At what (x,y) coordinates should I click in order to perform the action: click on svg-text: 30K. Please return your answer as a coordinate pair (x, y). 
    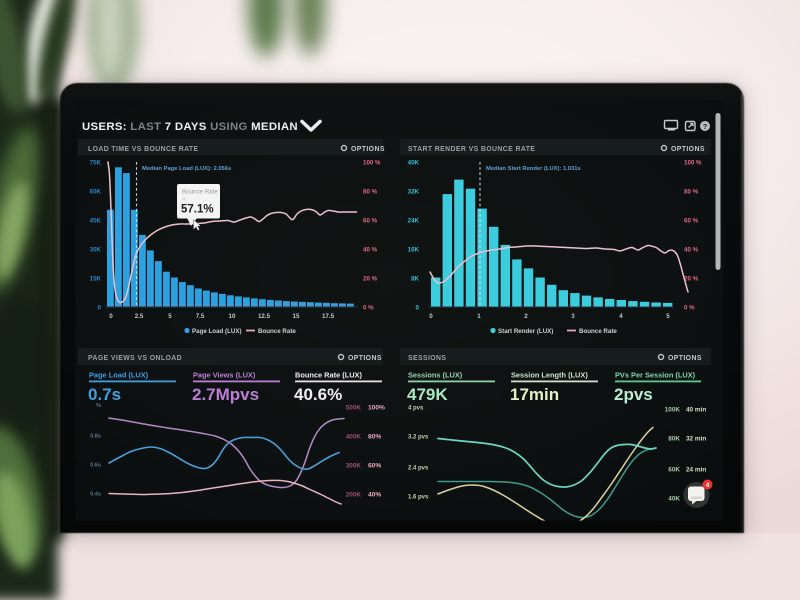
    Looking at the image, I should click on (96, 250).